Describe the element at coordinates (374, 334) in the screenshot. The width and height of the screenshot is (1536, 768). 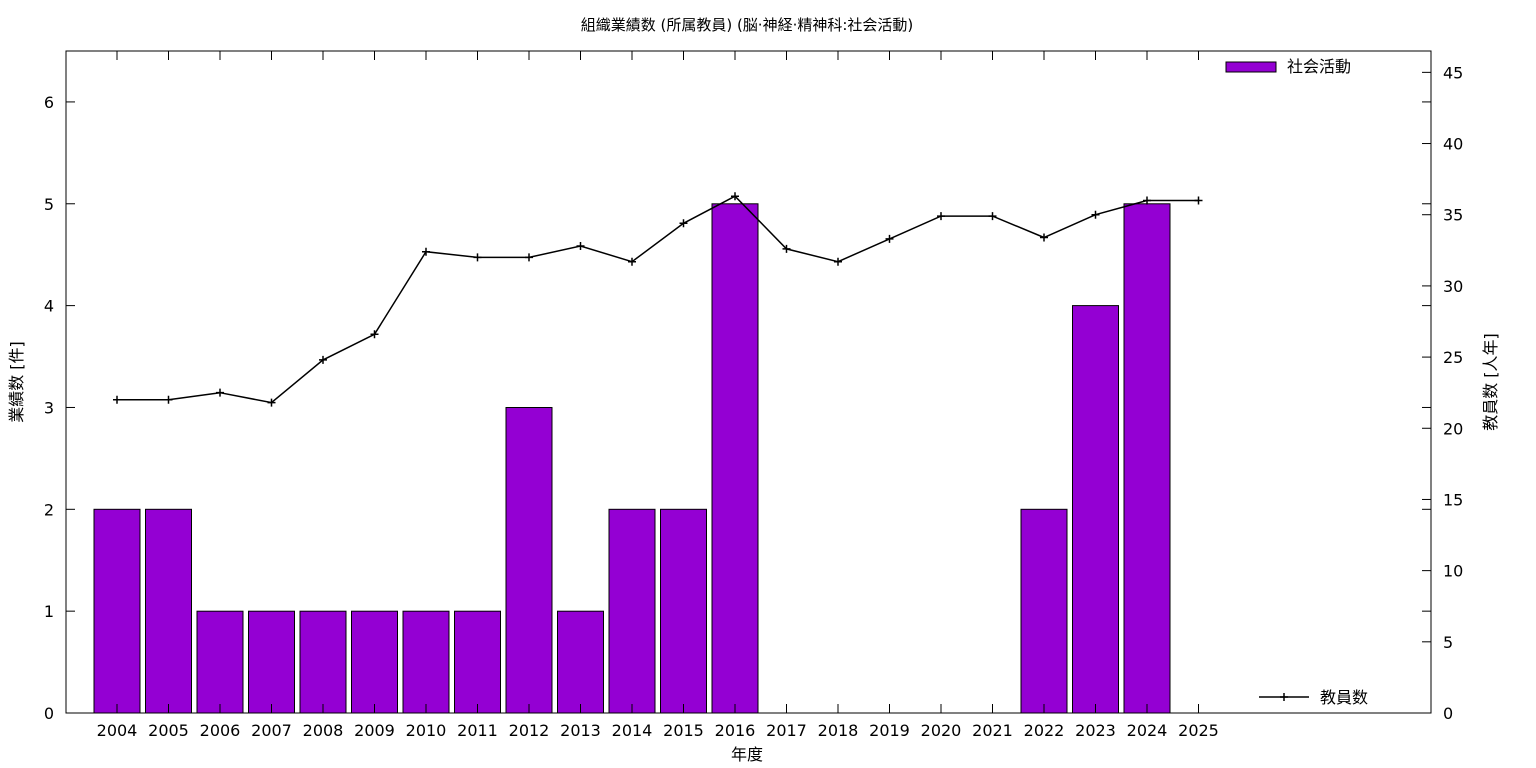
I see `line-point-2009` at that location.